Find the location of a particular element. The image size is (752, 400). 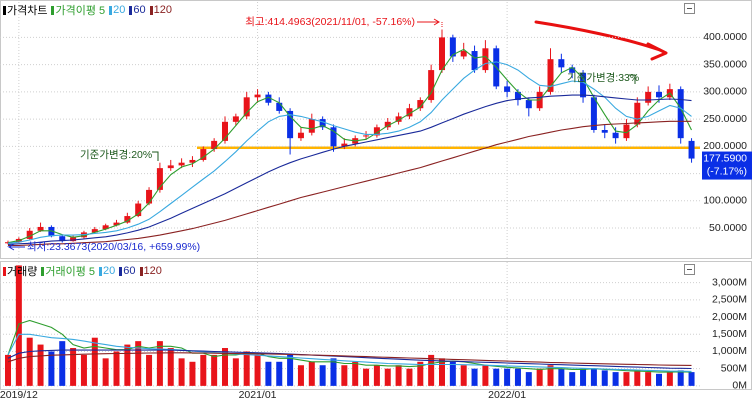

y-tick-label: 300.0000 is located at coordinates (725, 92).